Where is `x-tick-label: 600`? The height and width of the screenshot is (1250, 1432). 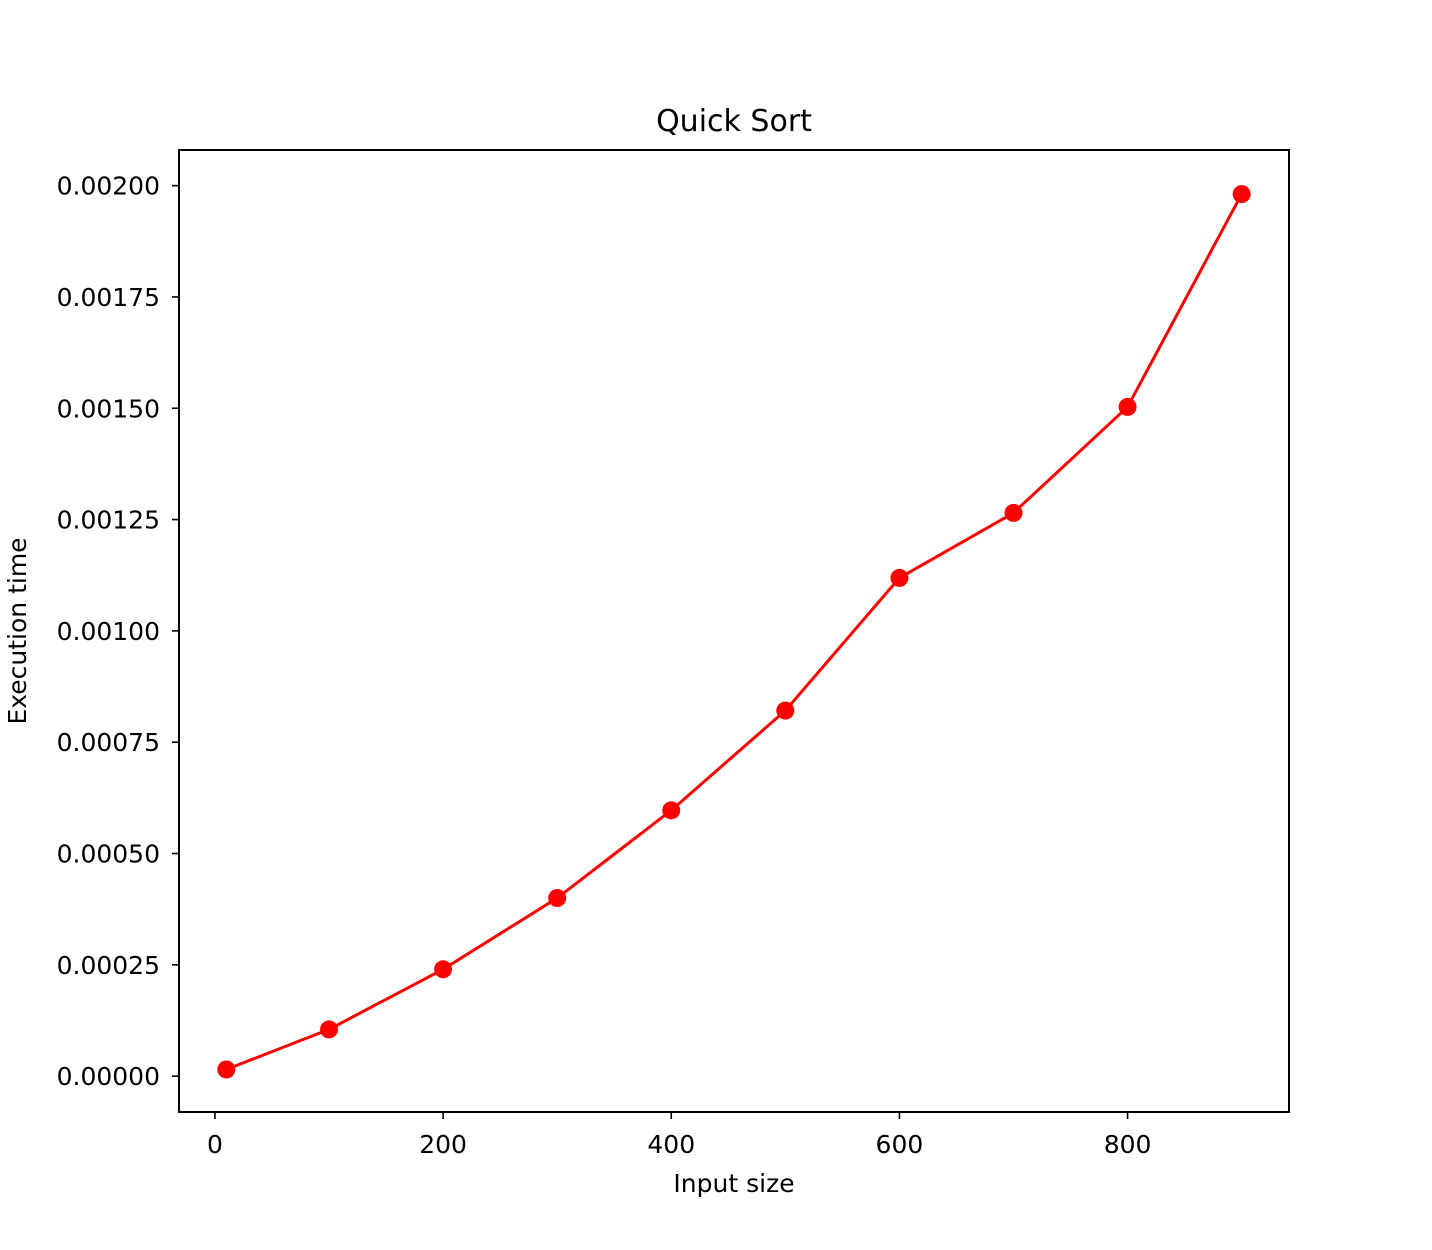
x-tick-label: 600 is located at coordinates (900, 1144).